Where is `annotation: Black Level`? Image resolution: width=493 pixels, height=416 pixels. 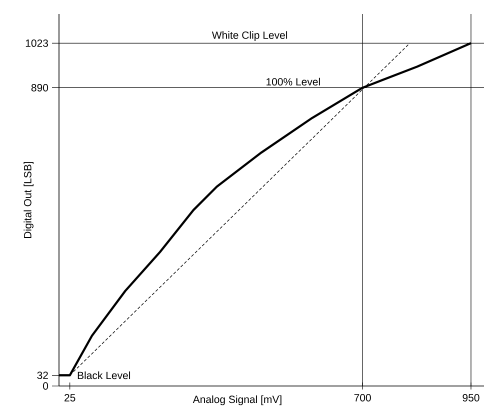
annotation: Black Level is located at coordinates (104, 375).